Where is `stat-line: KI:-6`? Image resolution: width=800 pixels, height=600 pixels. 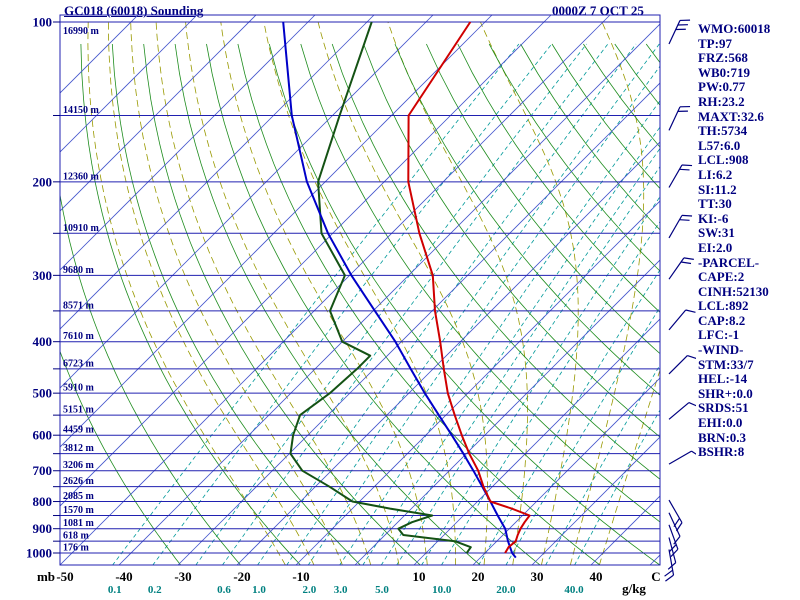
stat-line: KI:-6 is located at coordinates (713, 218).